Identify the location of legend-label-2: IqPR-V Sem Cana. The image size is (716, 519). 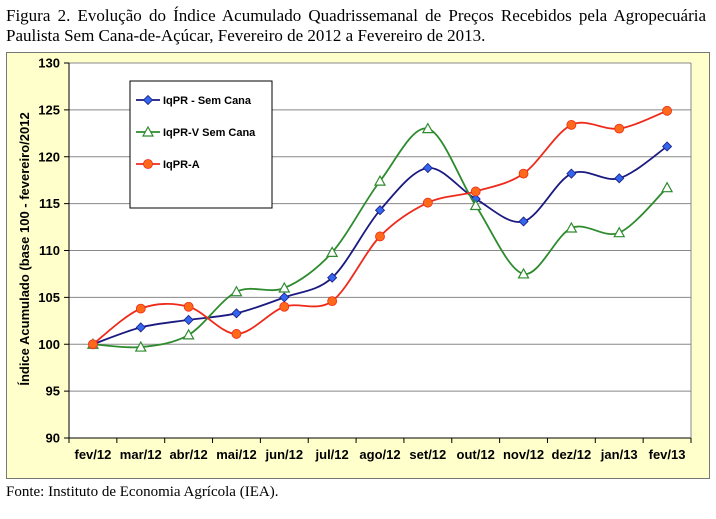
(209, 133).